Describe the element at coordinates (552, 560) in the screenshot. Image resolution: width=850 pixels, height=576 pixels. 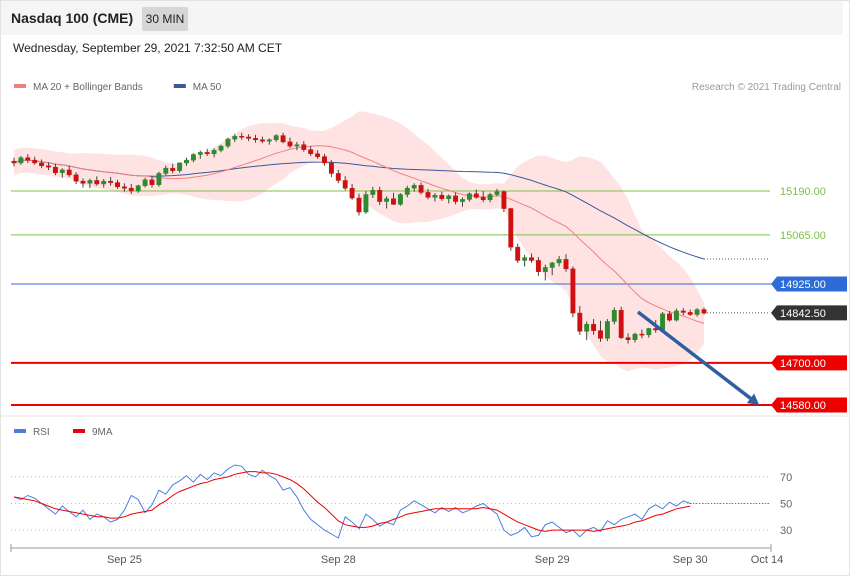
I see `x-tick-label-2: Sep 29` at that location.